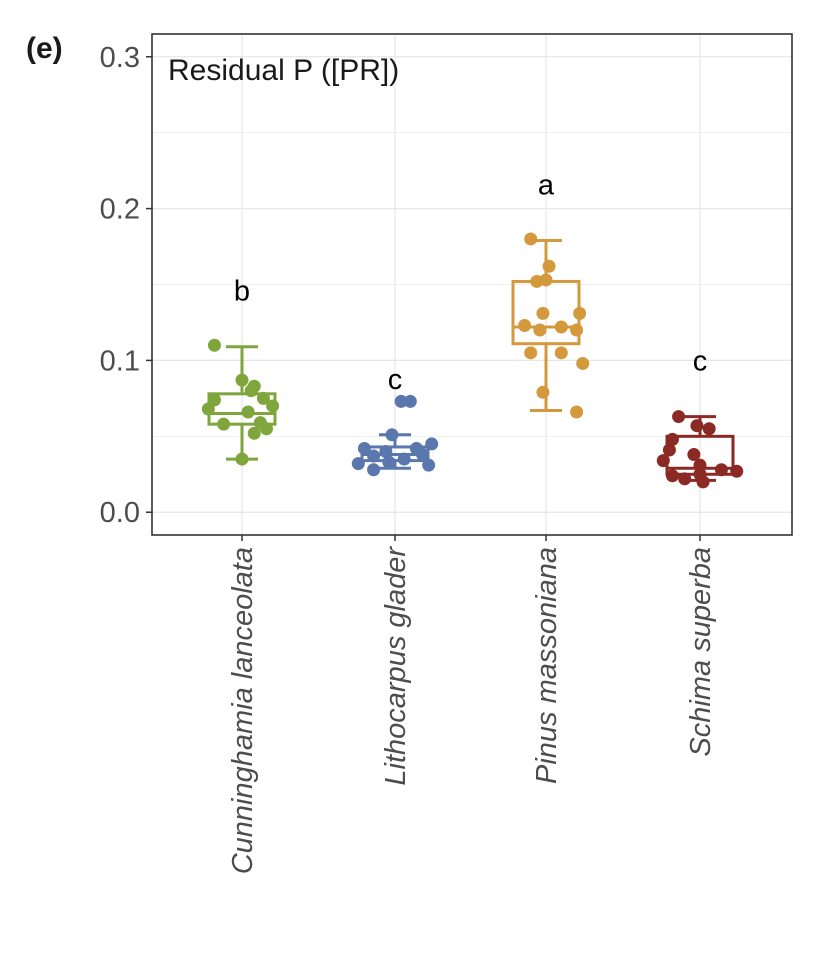 This screenshot has width=834, height=956. What do you see at coordinates (283, 70) in the screenshot?
I see `chart-title: Residual P ([PR])` at bounding box center [283, 70].